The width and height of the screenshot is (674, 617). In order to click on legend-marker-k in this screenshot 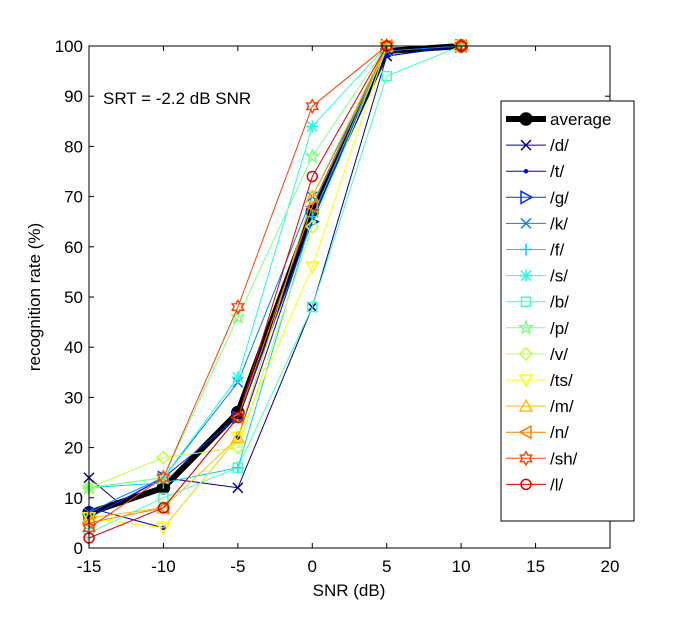, I will do `click(526, 223)`.